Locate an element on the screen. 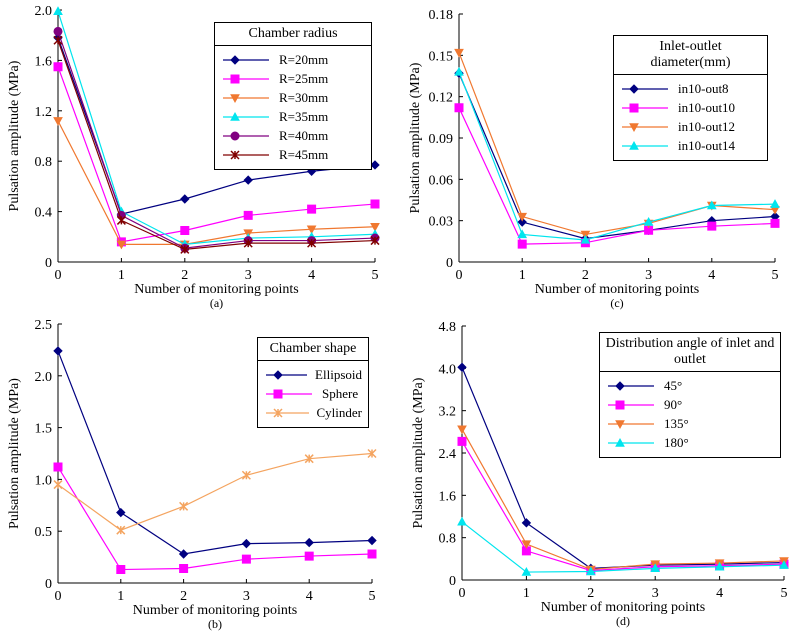 This screenshot has width=793, height=636. y-tick-label: 0.18 is located at coordinates (441, 15).